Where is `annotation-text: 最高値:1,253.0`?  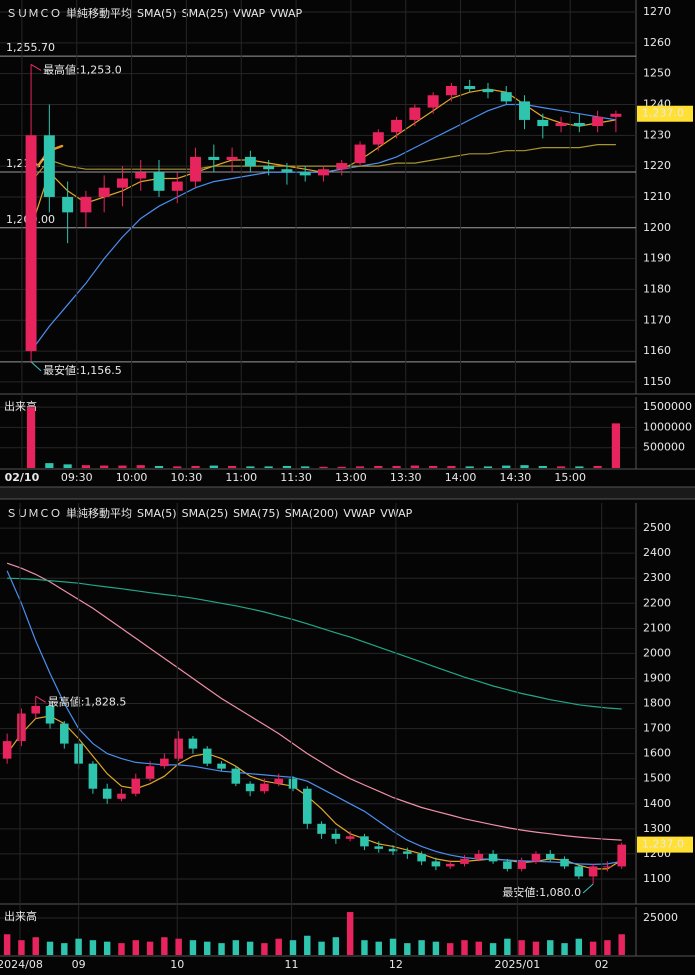
annotation-text: 最高値:1,253.0 is located at coordinates (82, 69).